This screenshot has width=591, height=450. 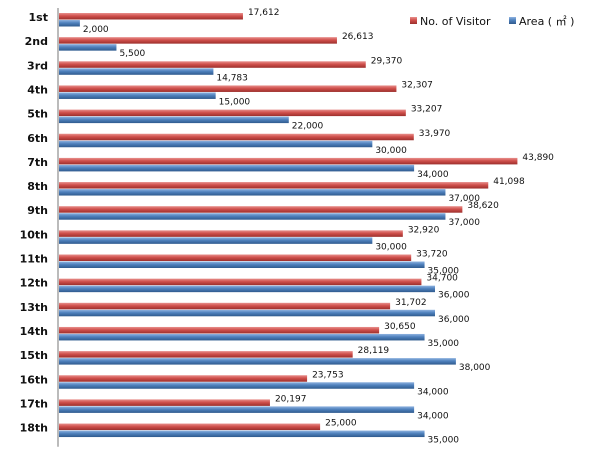 What do you see at coordinates (432, 255) in the screenshot?
I see `visitor-value-label: 33,720` at bounding box center [432, 255].